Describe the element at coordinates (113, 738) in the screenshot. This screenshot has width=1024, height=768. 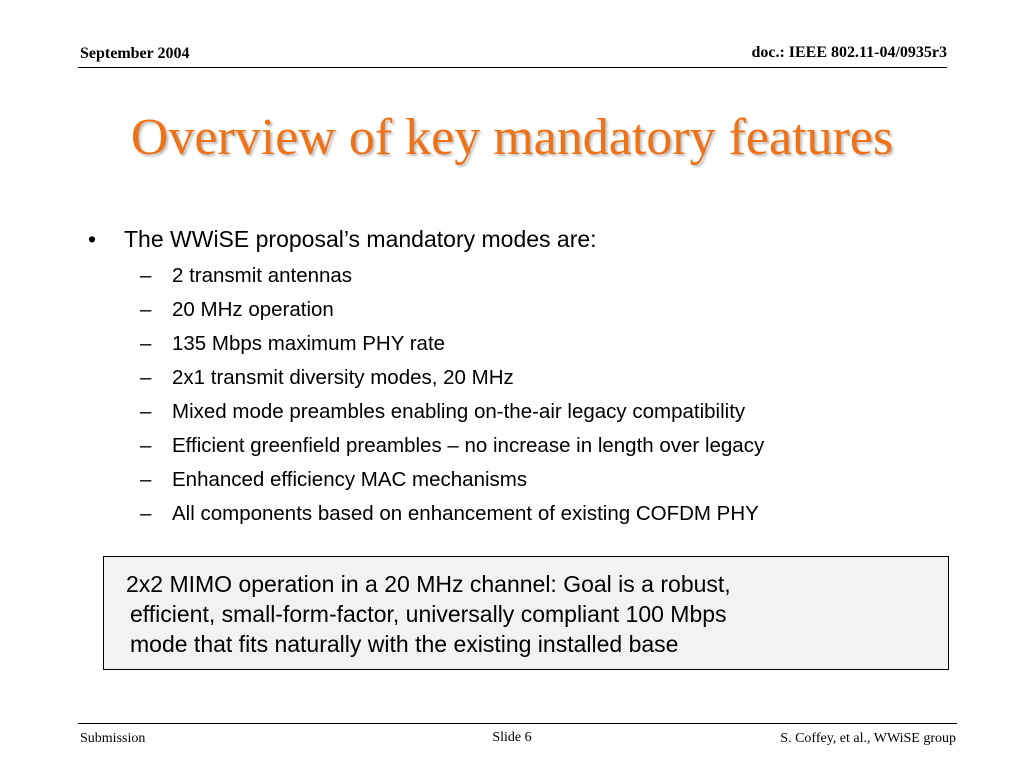
I see `footer-submission: Submission` at that location.